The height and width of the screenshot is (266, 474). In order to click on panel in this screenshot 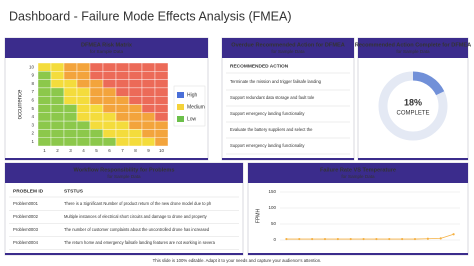, I will do `click(288, 99)`.